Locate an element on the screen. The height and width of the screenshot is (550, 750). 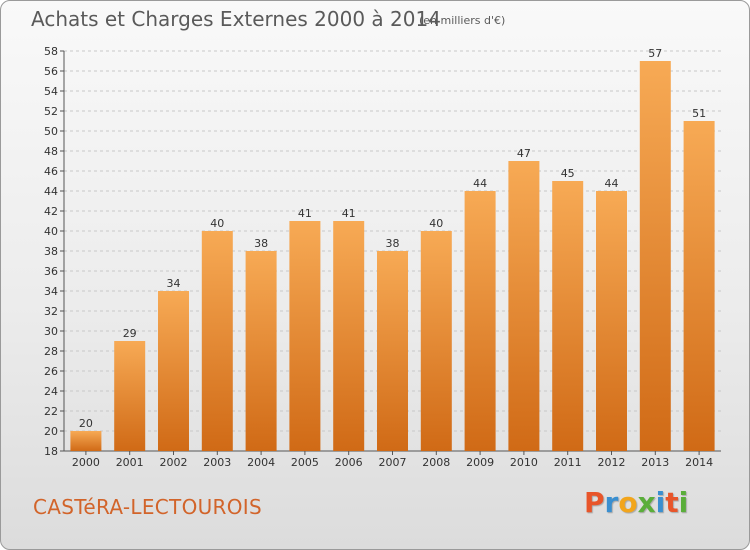
x-tick-label: 2003 is located at coordinates (217, 462).